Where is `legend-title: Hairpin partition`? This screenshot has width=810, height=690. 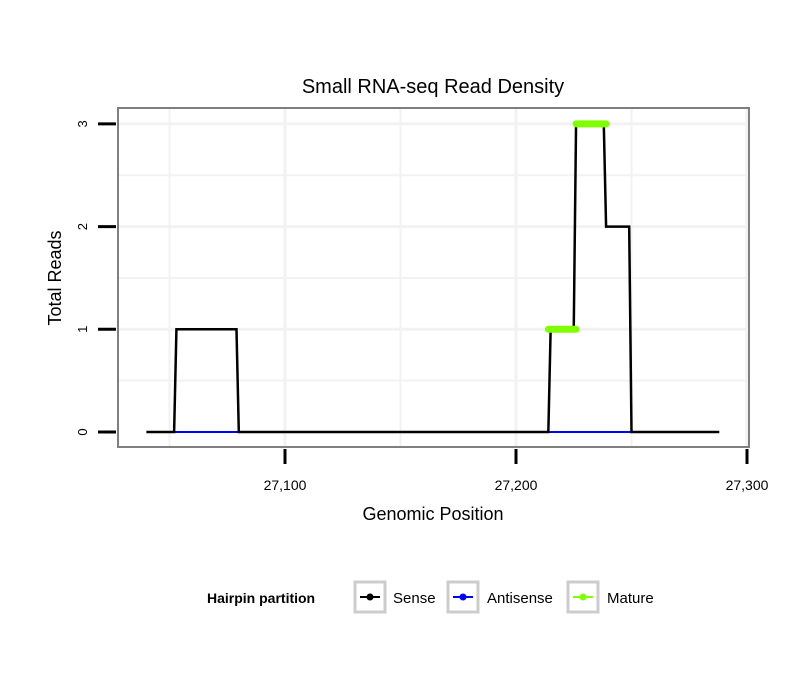 legend-title: Hairpin partition is located at coordinates (261, 598).